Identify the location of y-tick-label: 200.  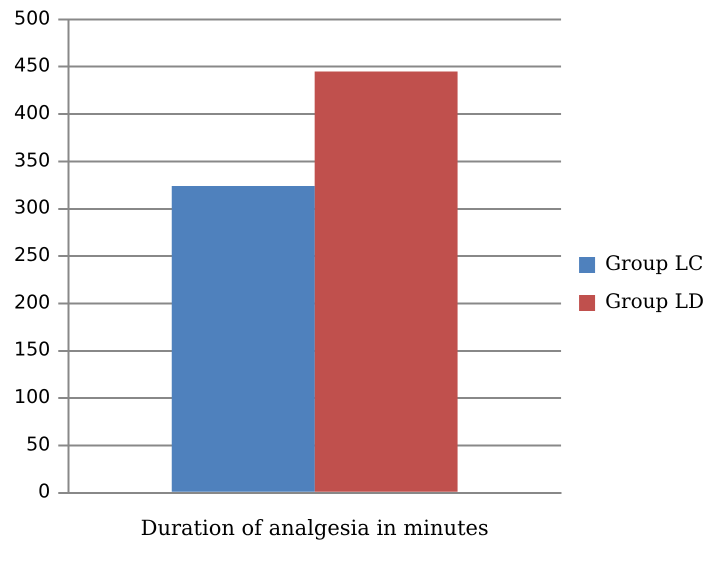
(32, 302).